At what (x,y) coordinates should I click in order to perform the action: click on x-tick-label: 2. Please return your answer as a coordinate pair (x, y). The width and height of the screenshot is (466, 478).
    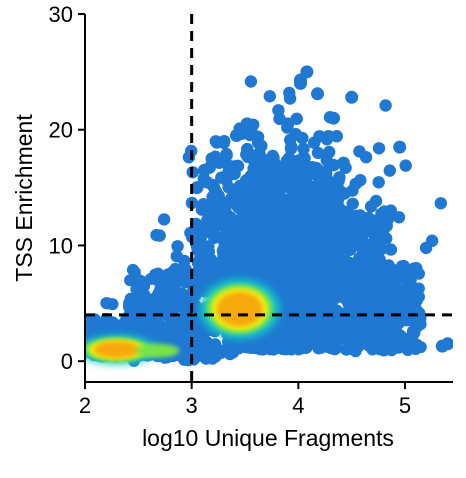
    Looking at the image, I should click on (85, 405).